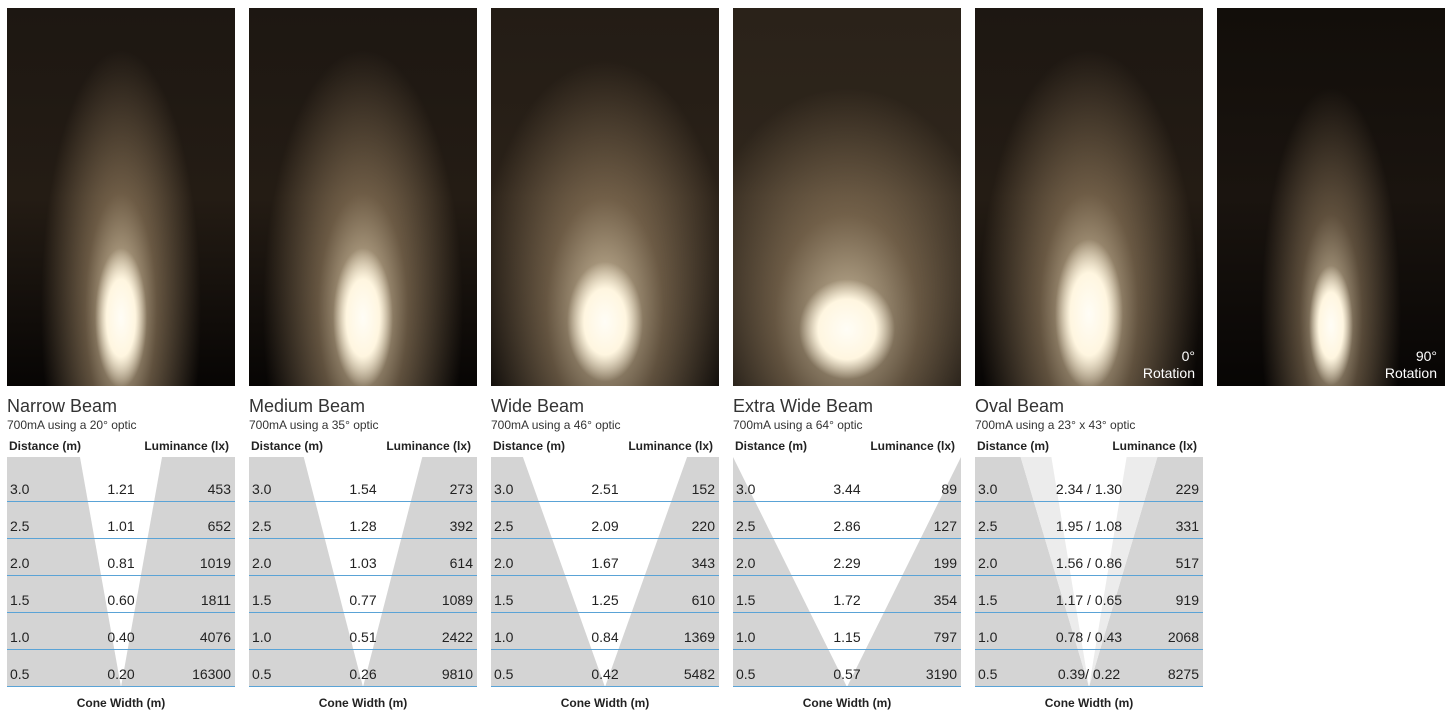  I want to click on table-row: 1.0 1.15 797, so click(847, 631).